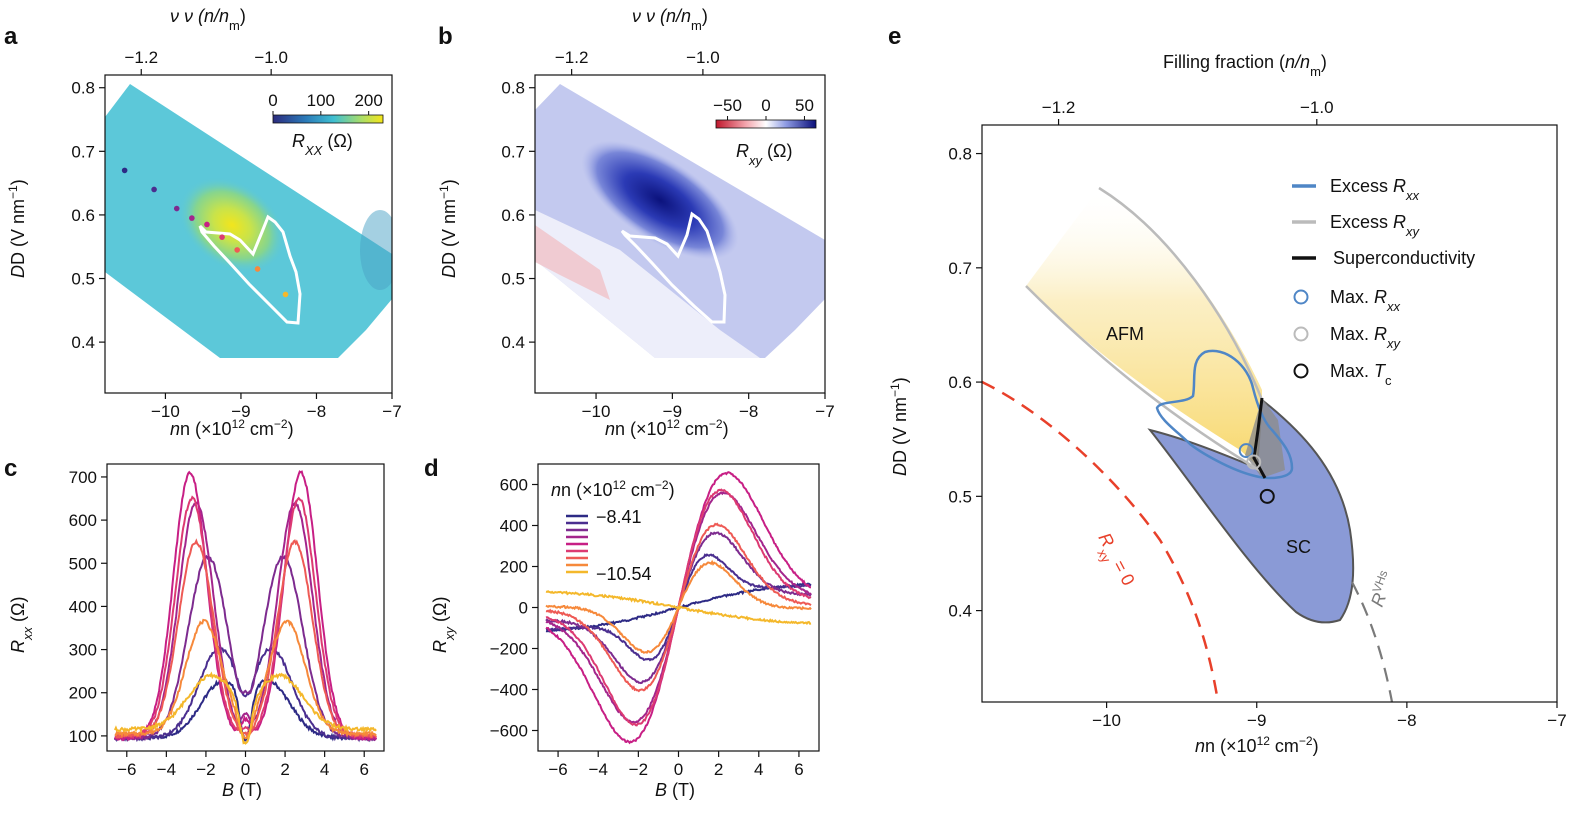  I want to click on rxy-series-line, so click(678, 607).